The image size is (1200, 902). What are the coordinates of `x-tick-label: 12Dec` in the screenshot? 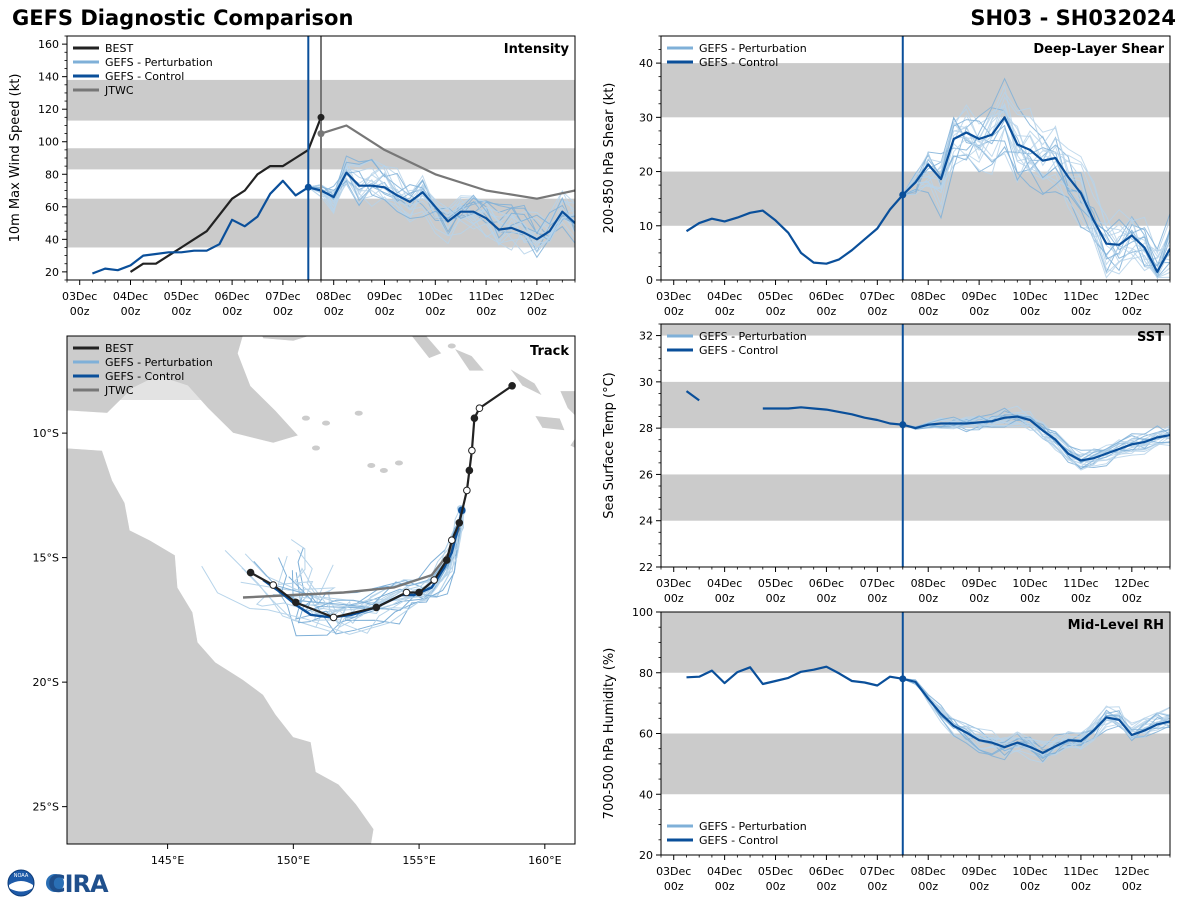 It's located at (1131, 296).